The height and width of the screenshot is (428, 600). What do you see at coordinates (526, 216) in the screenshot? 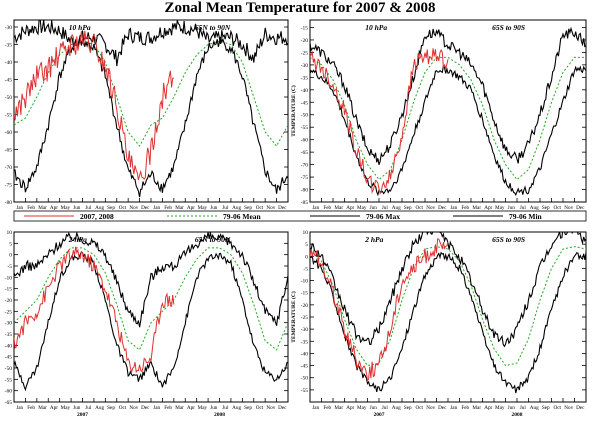
I see `legend-label: 79-06 Min` at bounding box center [526, 216].